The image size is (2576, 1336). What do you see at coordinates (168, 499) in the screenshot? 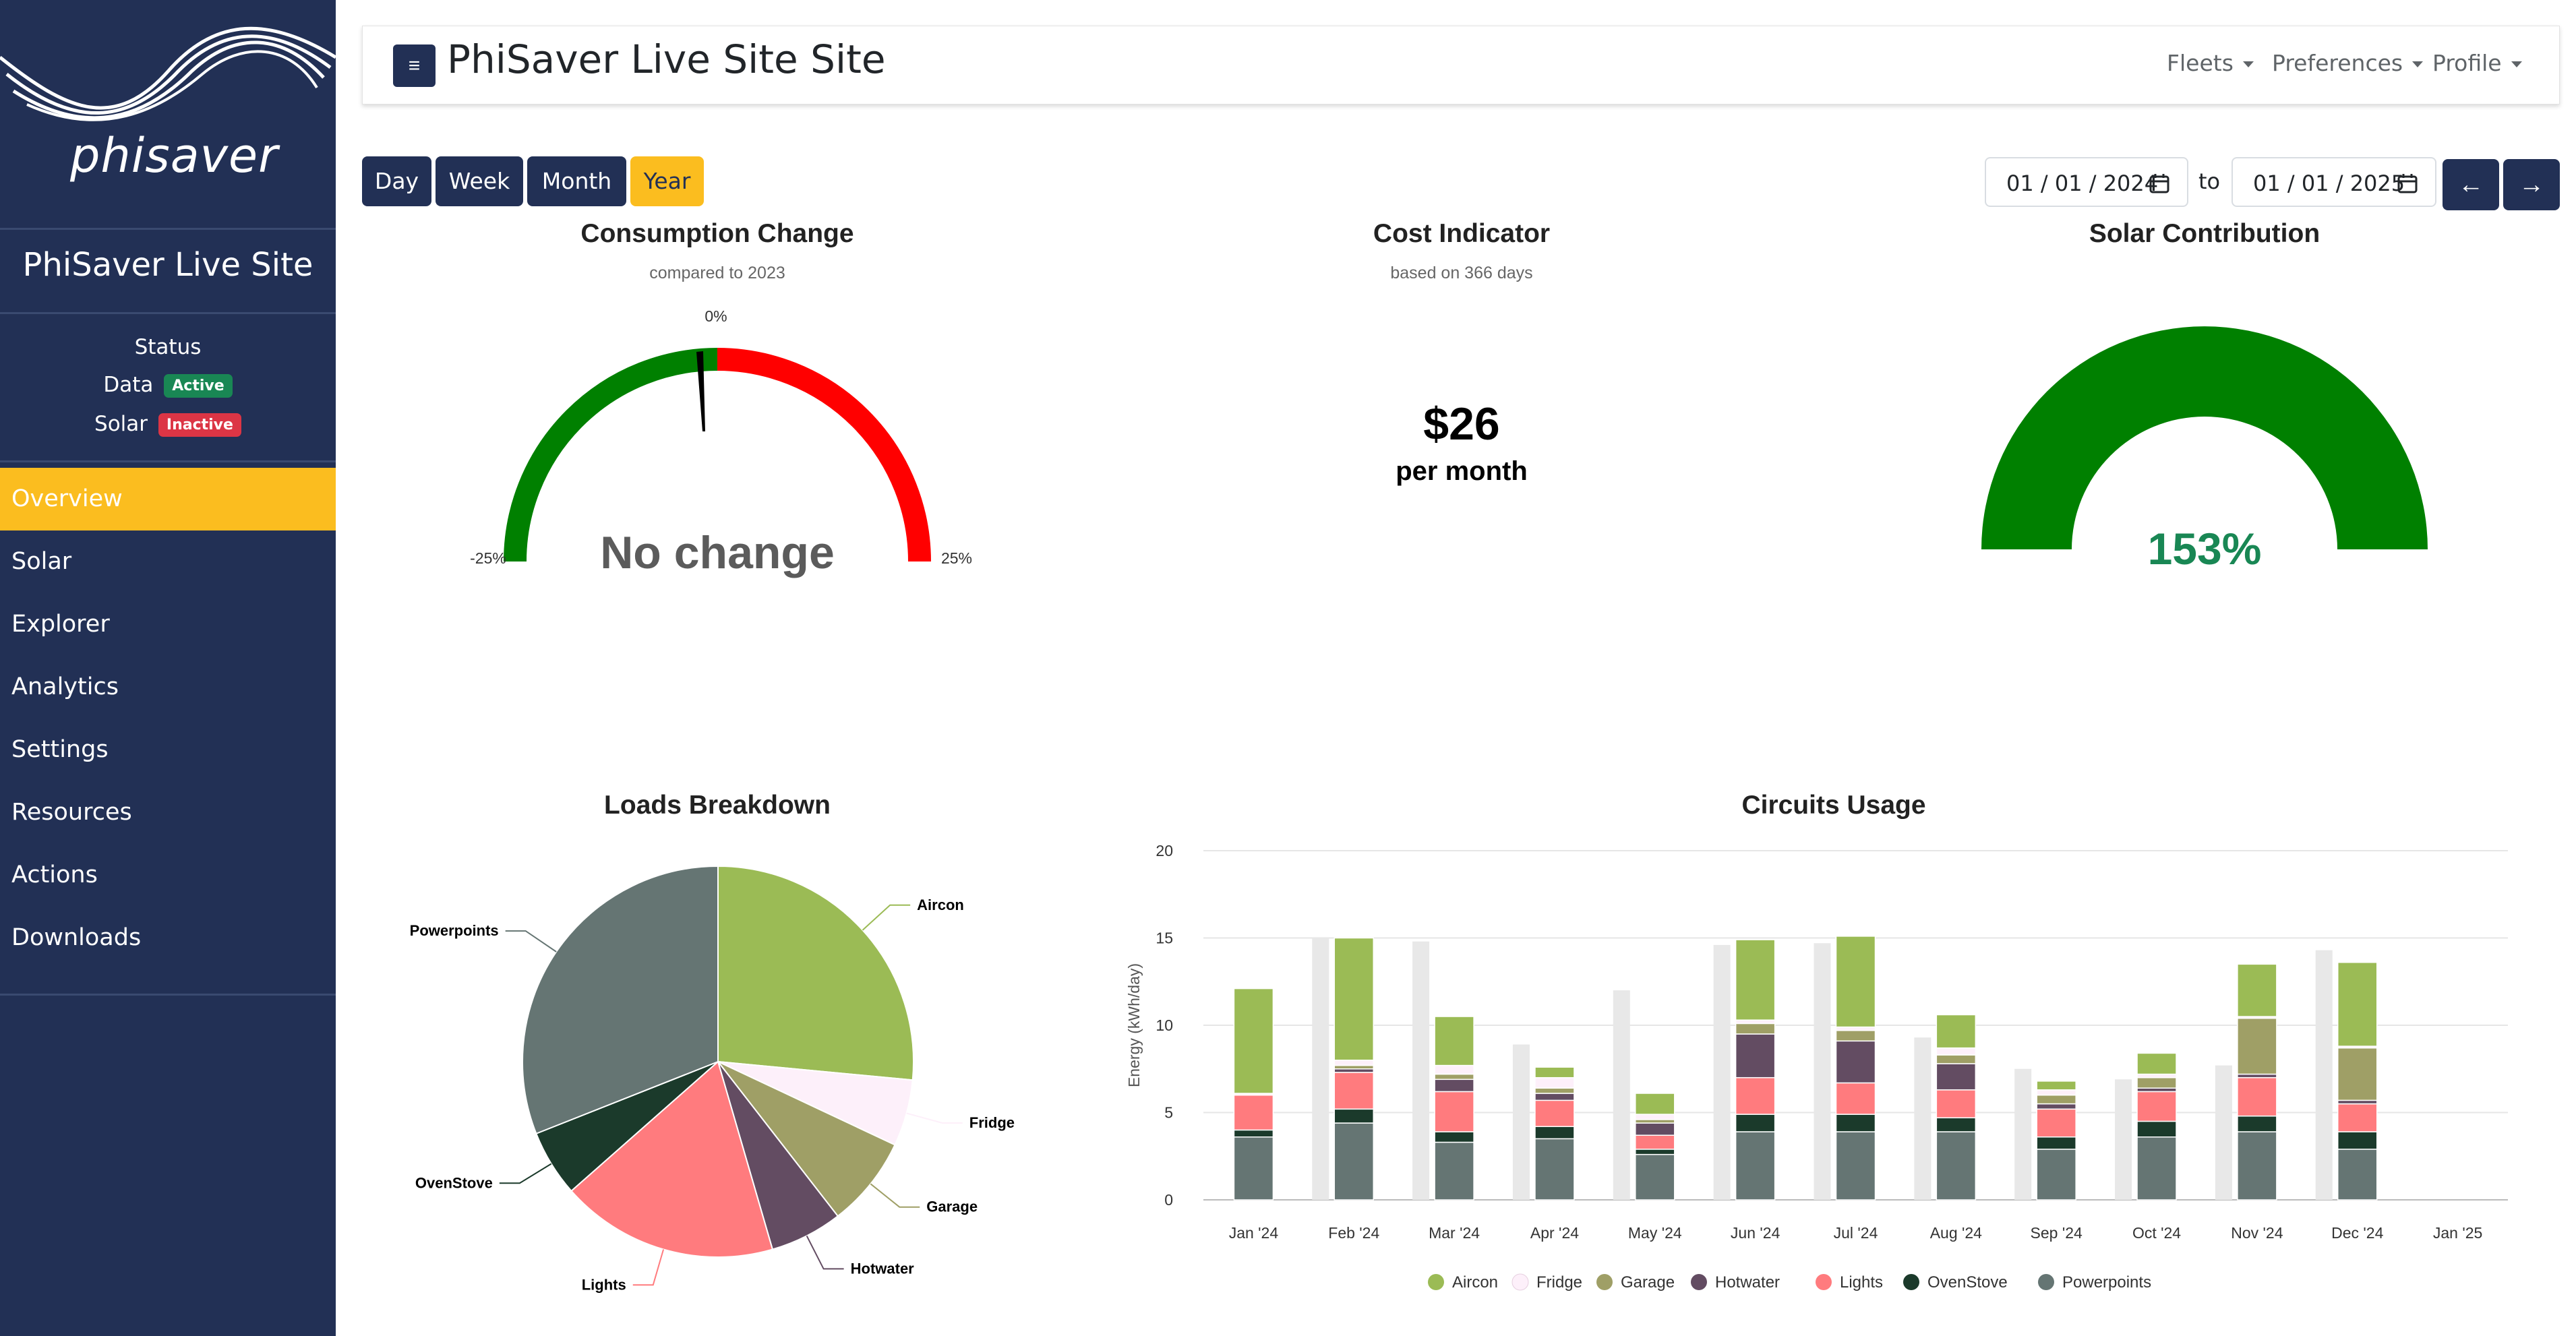
I see `sidebar-item-overview: Overview` at bounding box center [168, 499].